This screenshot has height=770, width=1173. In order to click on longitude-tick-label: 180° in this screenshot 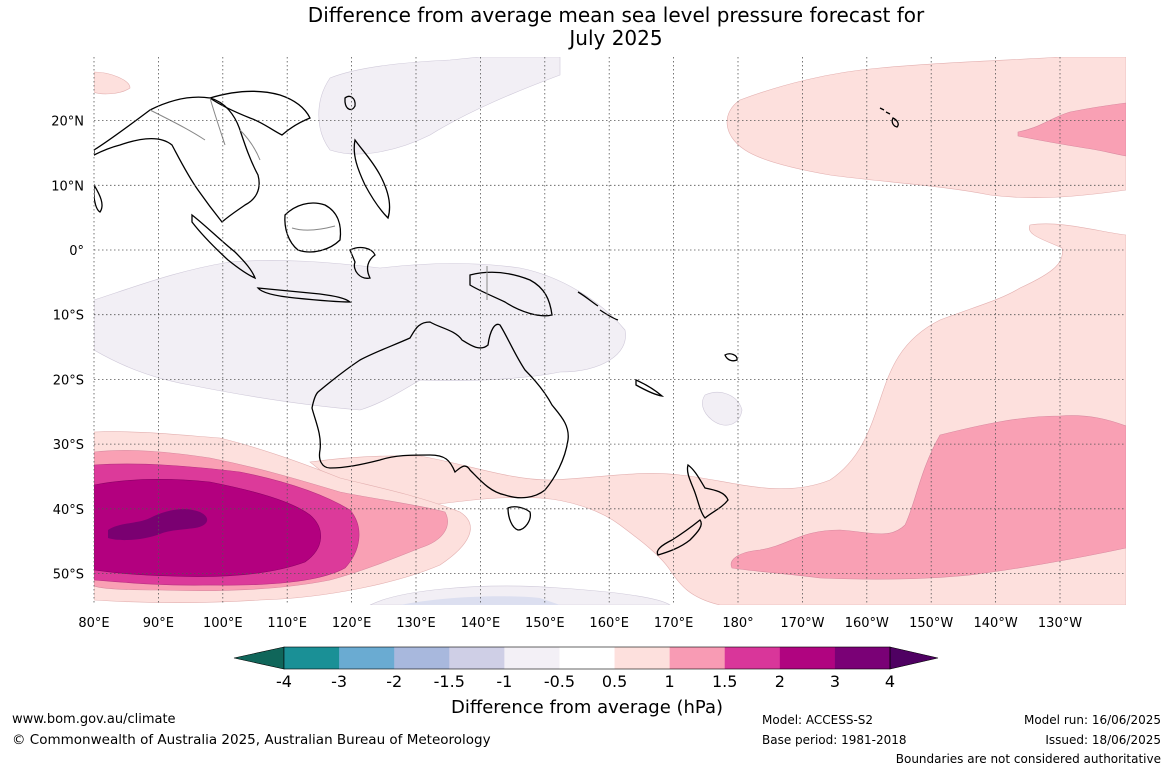, I will do `click(737, 623)`.